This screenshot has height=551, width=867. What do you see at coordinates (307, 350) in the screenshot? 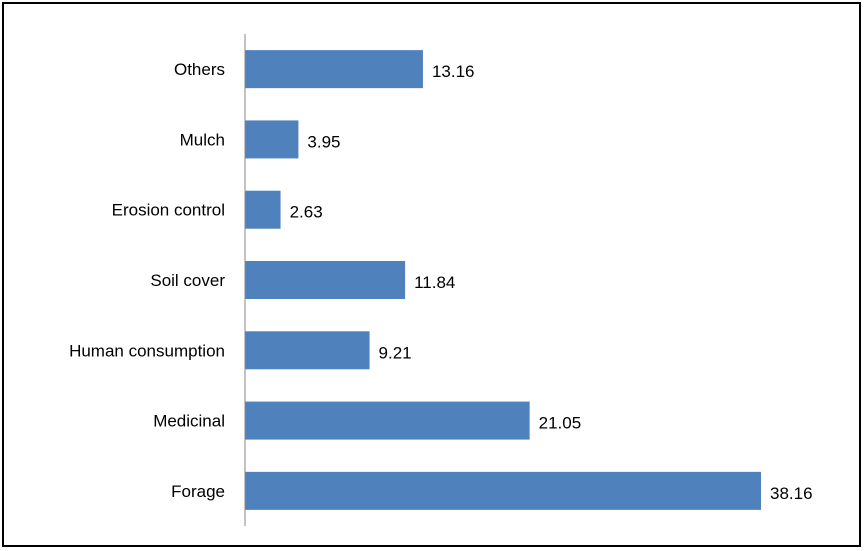
I see `bar-human-consumption` at bounding box center [307, 350].